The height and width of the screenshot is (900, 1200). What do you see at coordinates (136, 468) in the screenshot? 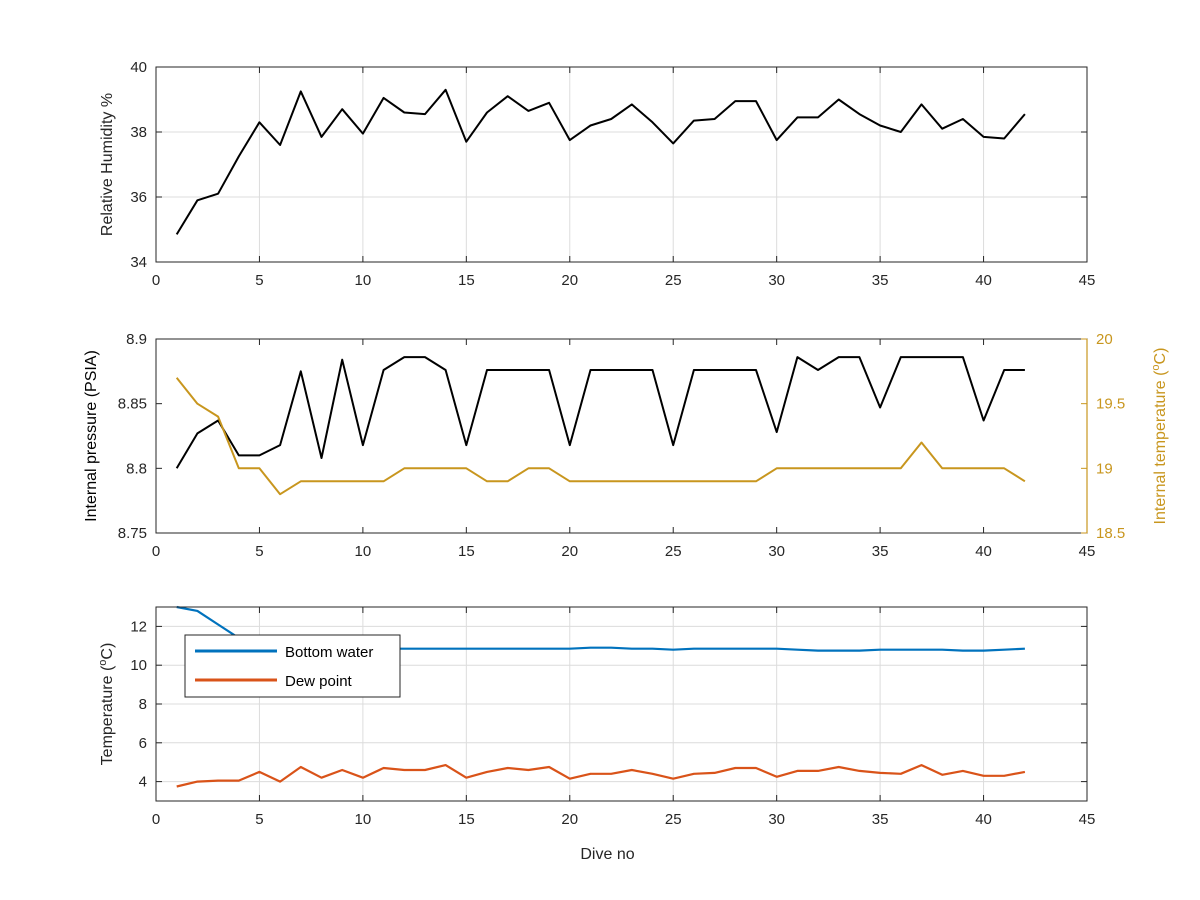
I see `y-tick-label: 8.8` at bounding box center [136, 468].